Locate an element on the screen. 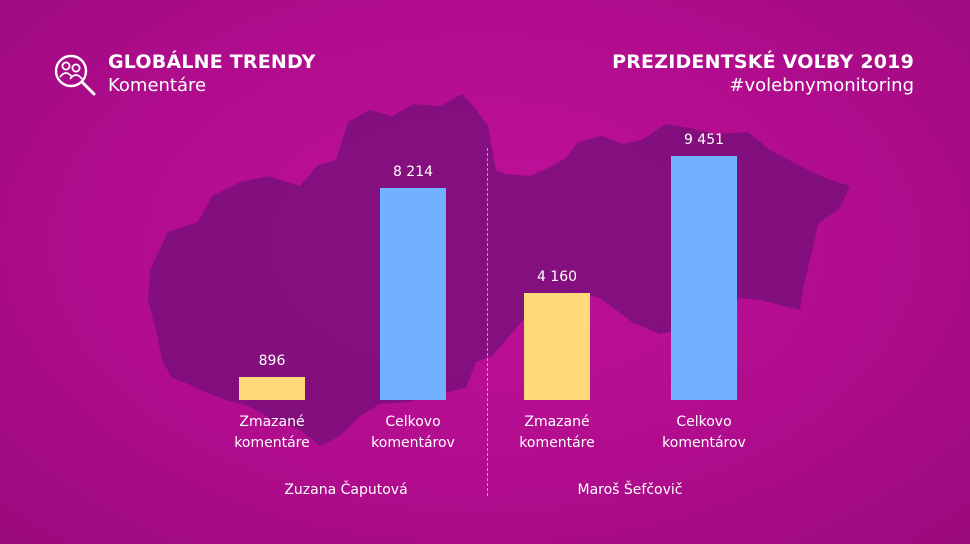 The width and height of the screenshot is (970, 544). category-label-caputova-deleted: Zmazané komentáre is located at coordinates (272, 433).